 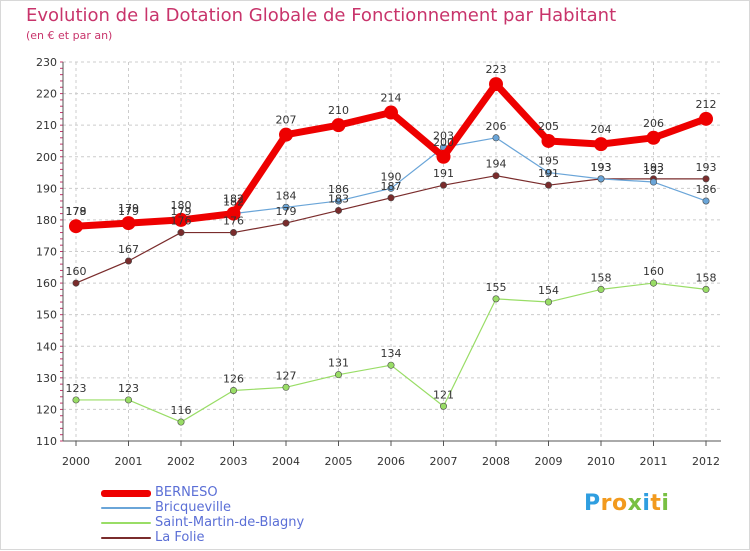 What do you see at coordinates (391, 186) in the screenshot?
I see `data-label: 187` at bounding box center [391, 186].